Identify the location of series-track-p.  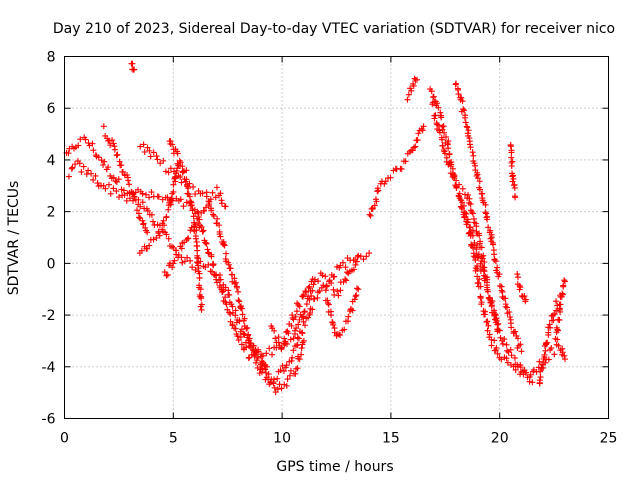
(480, 265).